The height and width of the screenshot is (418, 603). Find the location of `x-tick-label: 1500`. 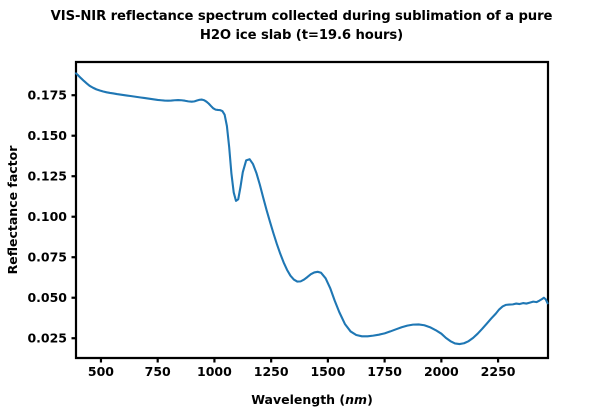

x-tick-label: 1500 is located at coordinates (327, 371).